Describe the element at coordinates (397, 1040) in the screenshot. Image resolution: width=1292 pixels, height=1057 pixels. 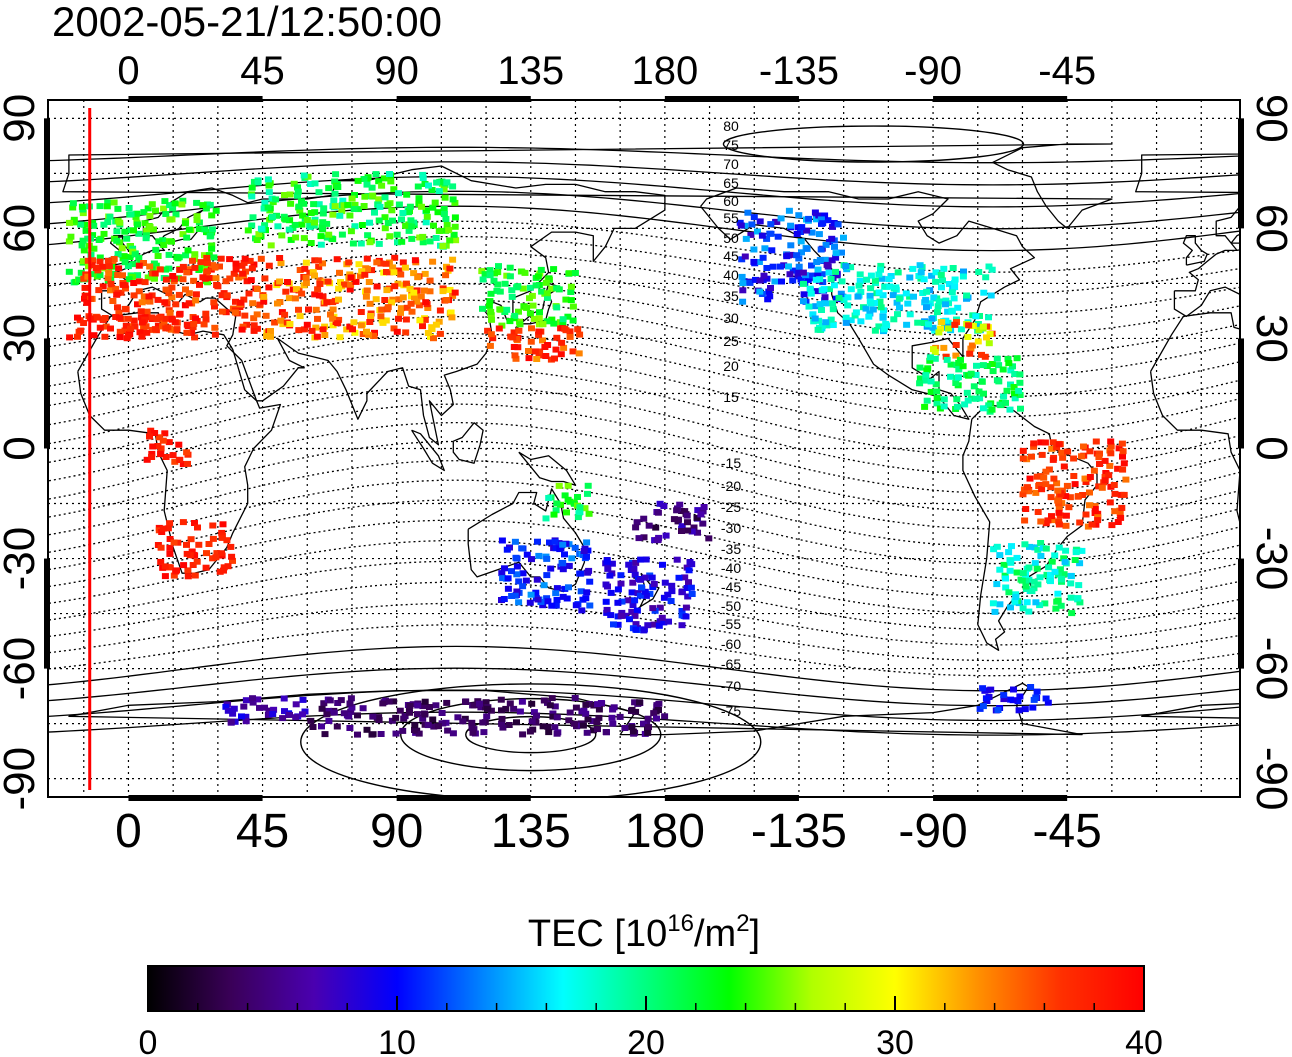
I see `colorbar-tick-label: 10` at that location.